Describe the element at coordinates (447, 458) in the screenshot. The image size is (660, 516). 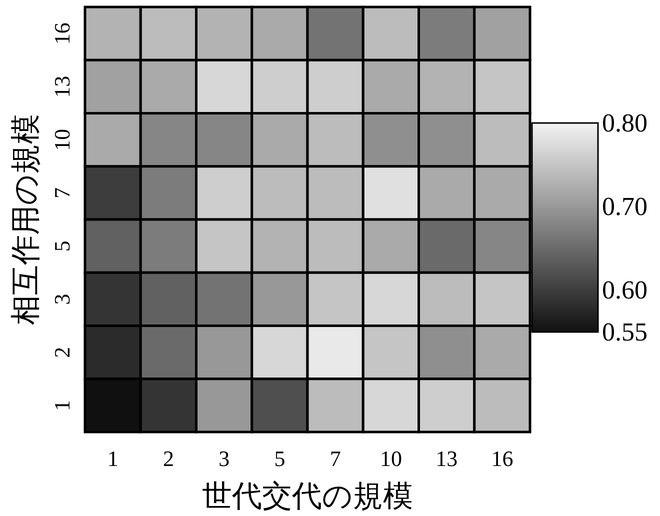
I see `x-tick-label: 13` at that location.